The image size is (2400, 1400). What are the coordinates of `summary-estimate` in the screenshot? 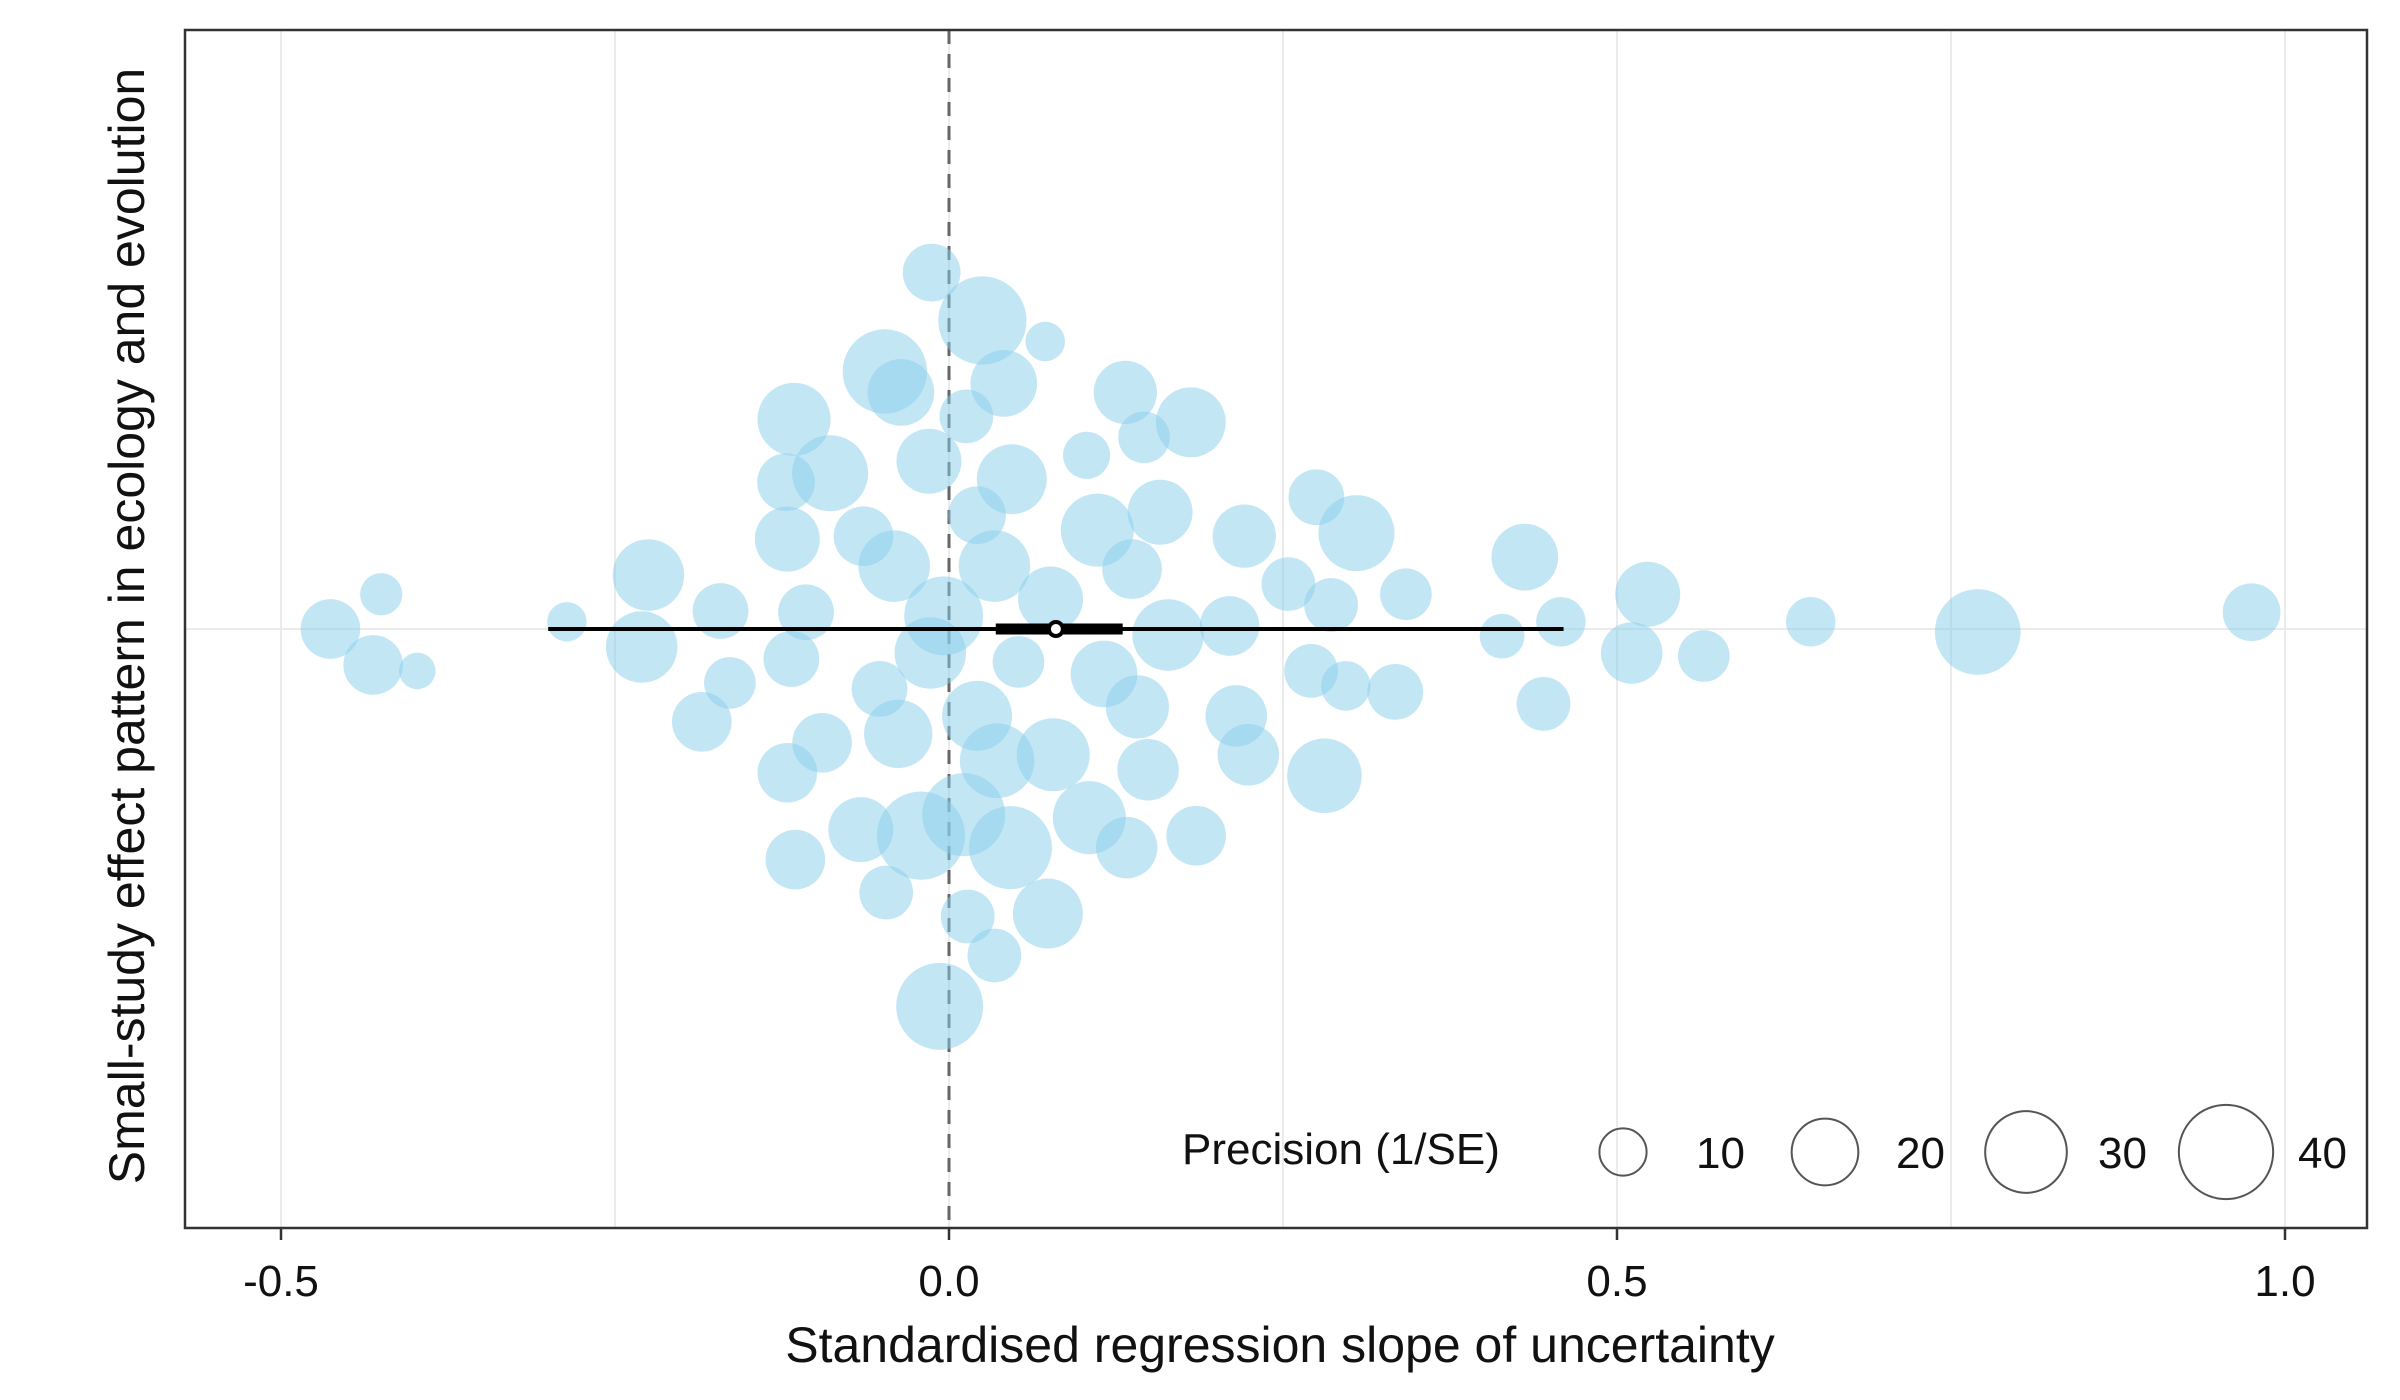 It's located at (1056, 629).